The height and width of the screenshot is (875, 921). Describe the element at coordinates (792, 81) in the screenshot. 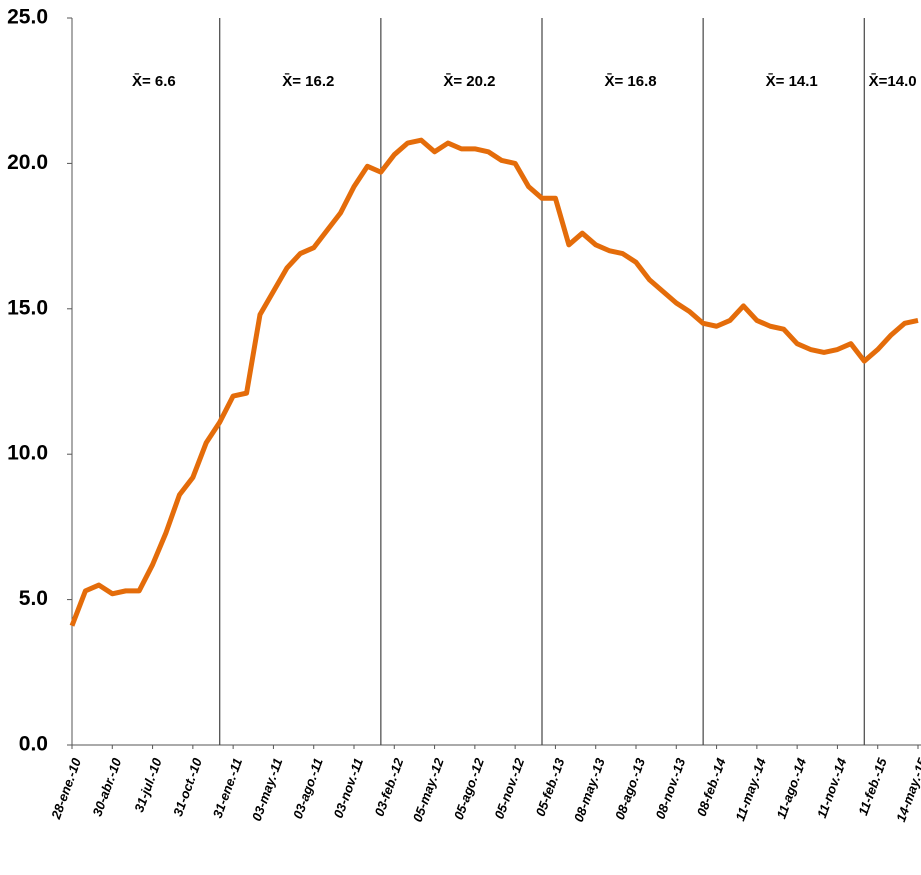

I see `annotation: X̄= 14.1` at that location.